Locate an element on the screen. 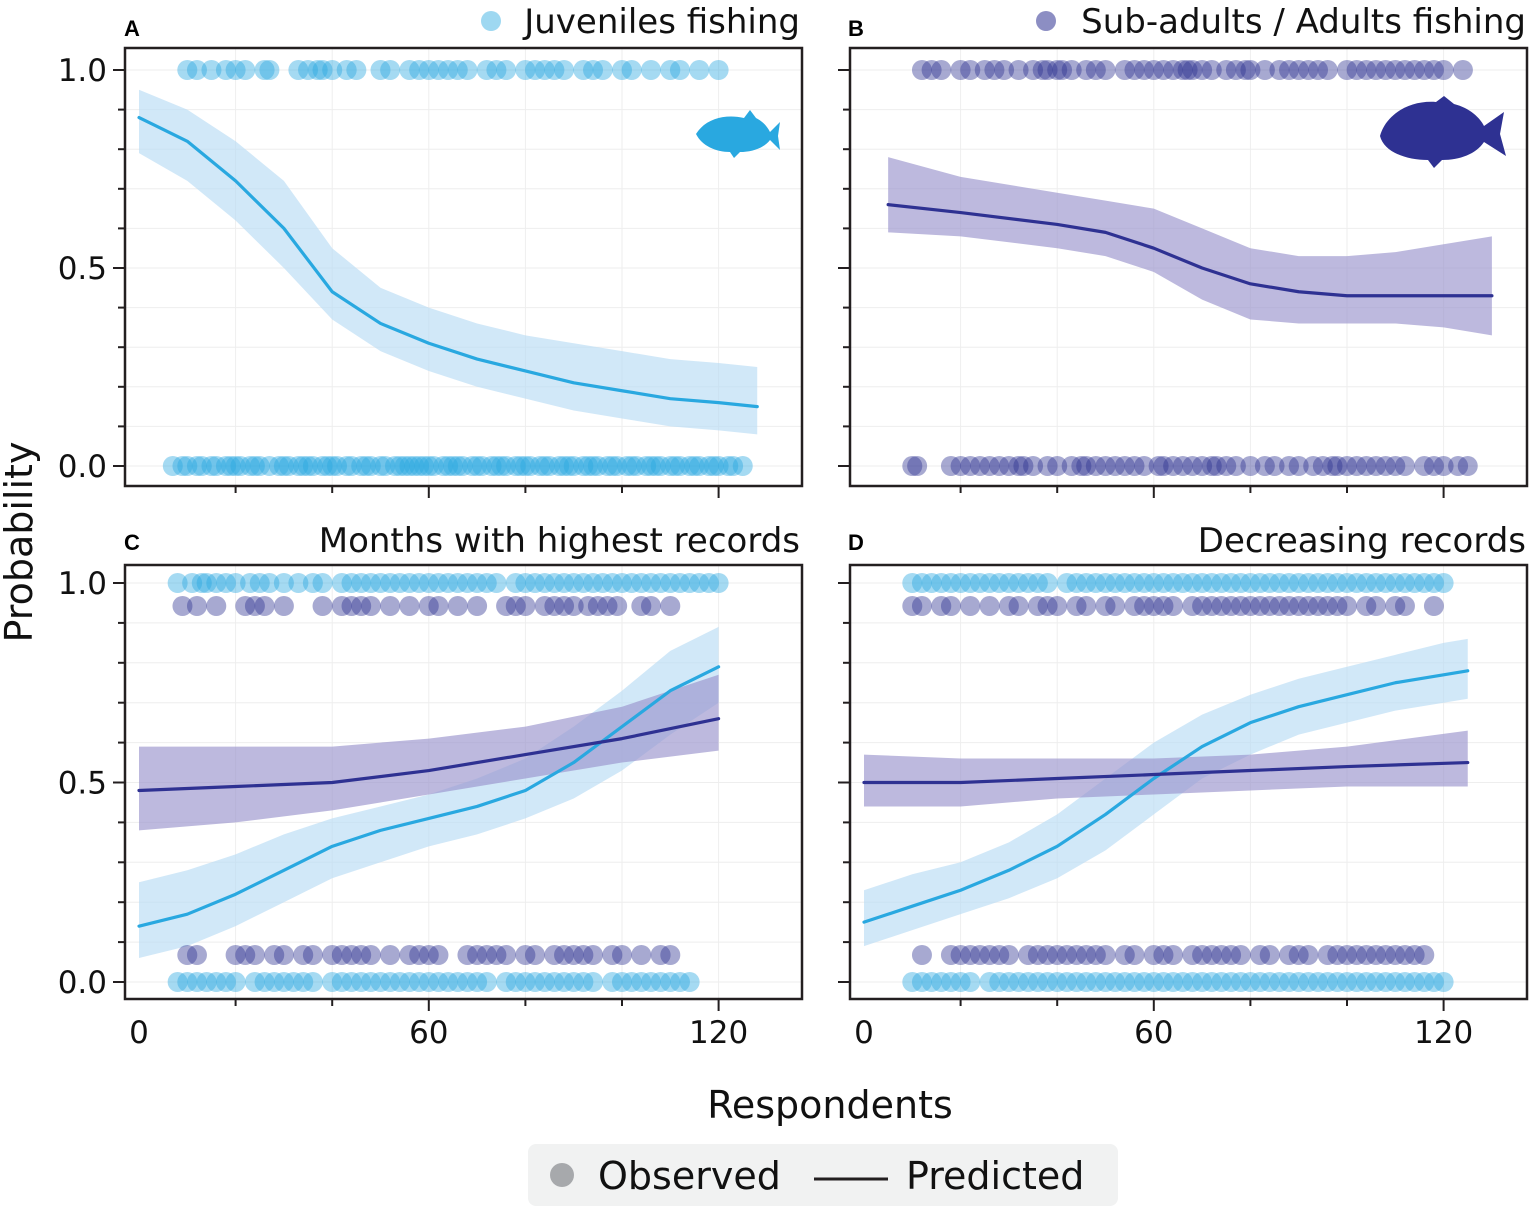 This screenshot has height=1208, width=1529. predicted-line-adults is located at coordinates (1190, 250).